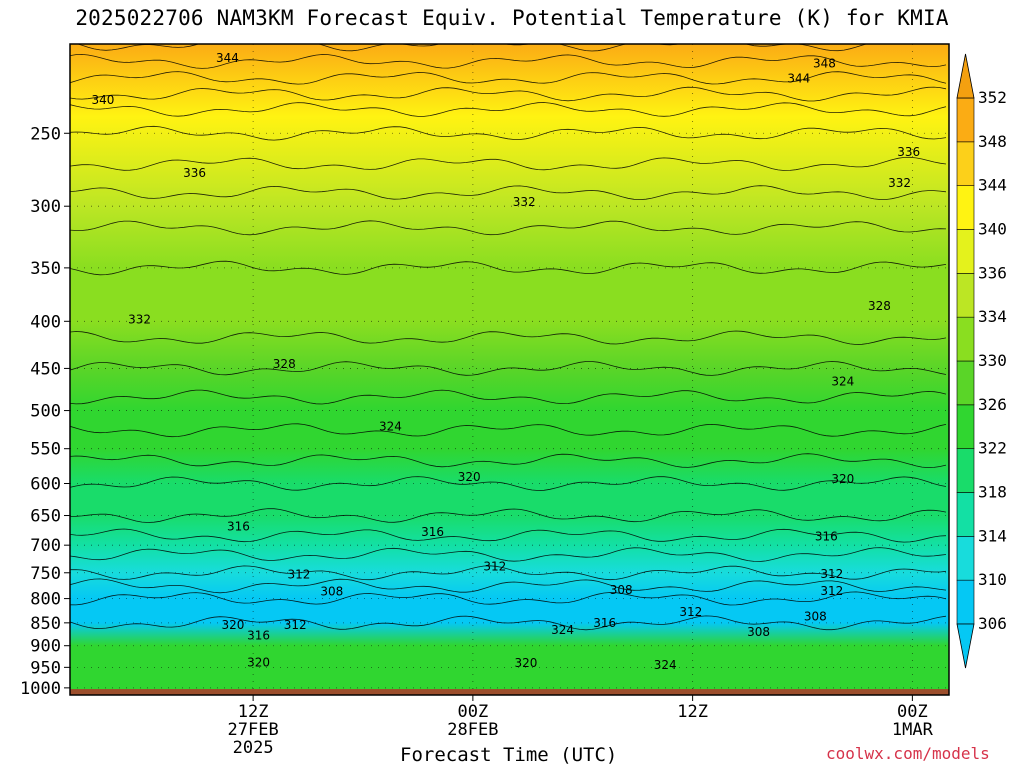 The image size is (1024, 768). What do you see at coordinates (913, 730) in the screenshot?
I see `x-tick-label: 1MAR` at bounding box center [913, 730].